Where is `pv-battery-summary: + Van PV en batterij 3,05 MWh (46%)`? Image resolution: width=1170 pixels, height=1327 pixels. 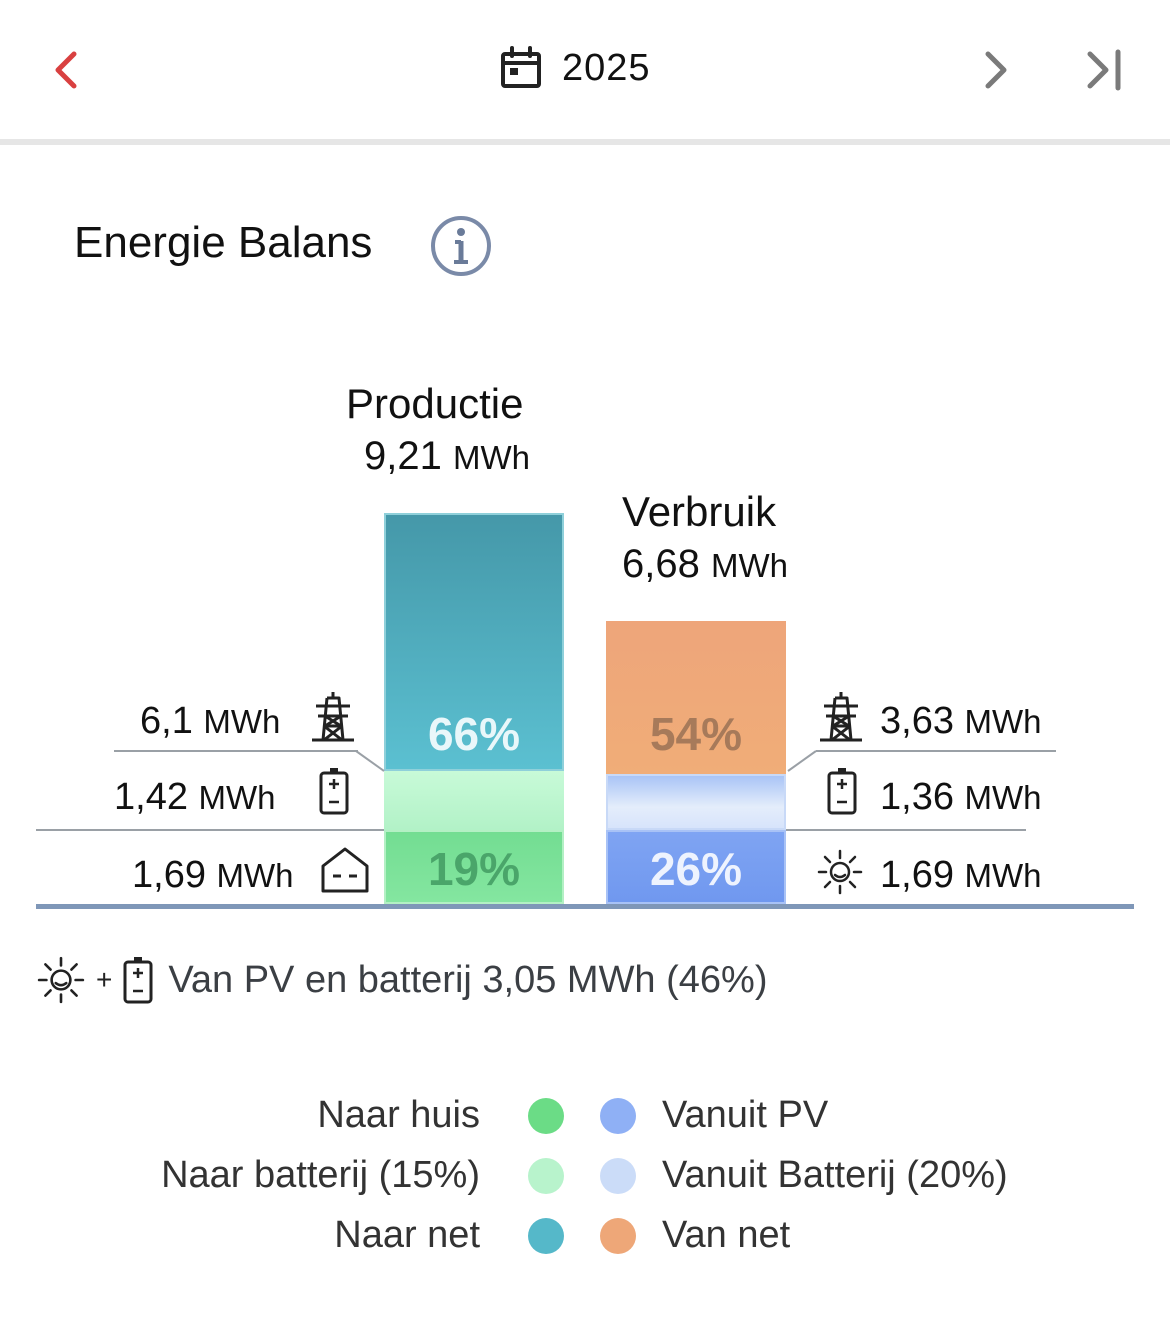
pv-battery-summary: + Van PV en batterij 3,05 MWh (46%) is located at coordinates (402, 980).